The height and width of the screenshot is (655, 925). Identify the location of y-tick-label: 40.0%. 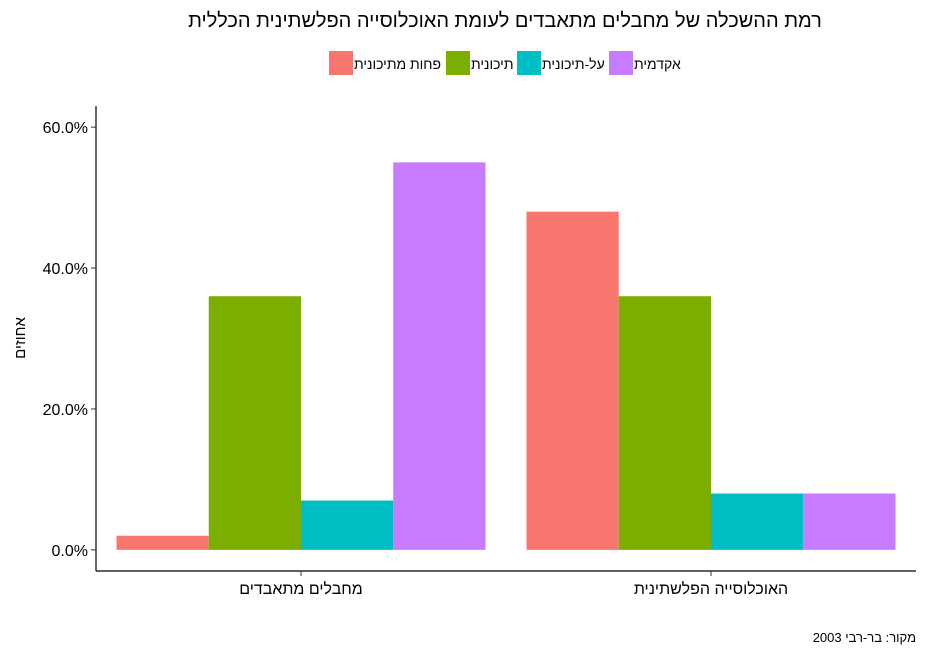
(65, 269).